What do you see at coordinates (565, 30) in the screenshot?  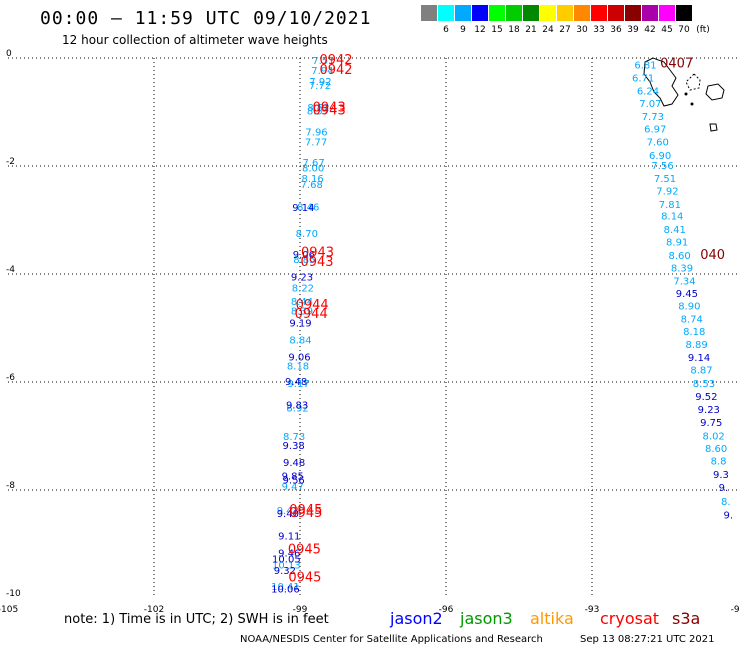 I see `scale-label: 27` at bounding box center [565, 30].